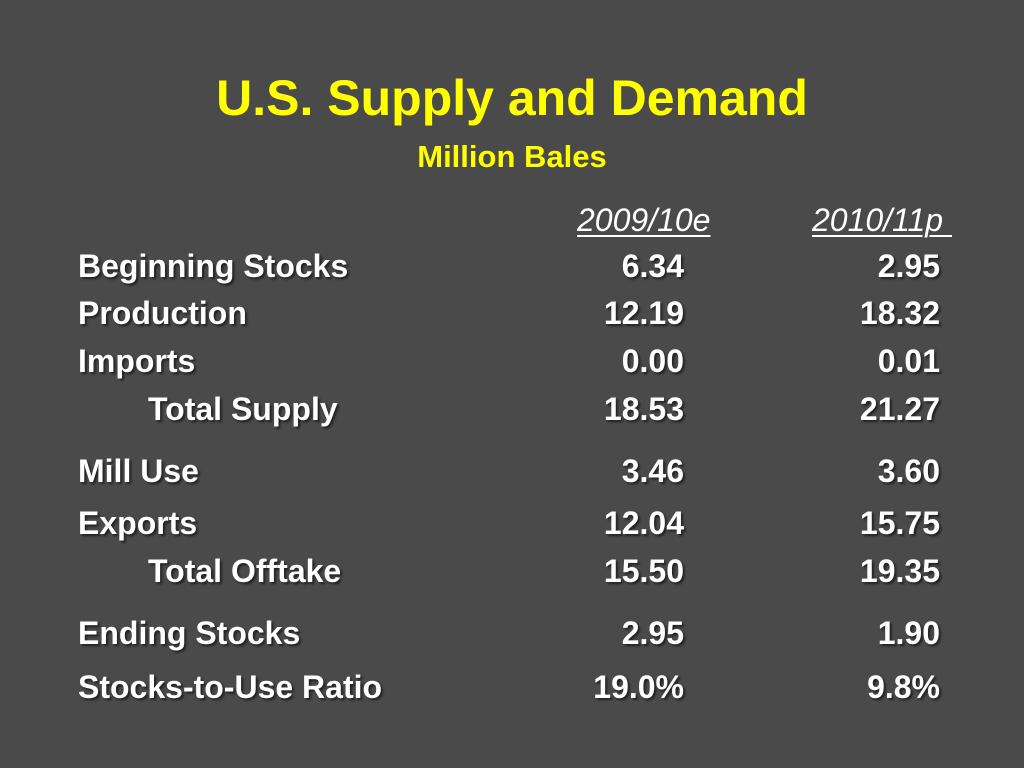  I want to click on value-2009-10: 12.04, so click(643, 523).